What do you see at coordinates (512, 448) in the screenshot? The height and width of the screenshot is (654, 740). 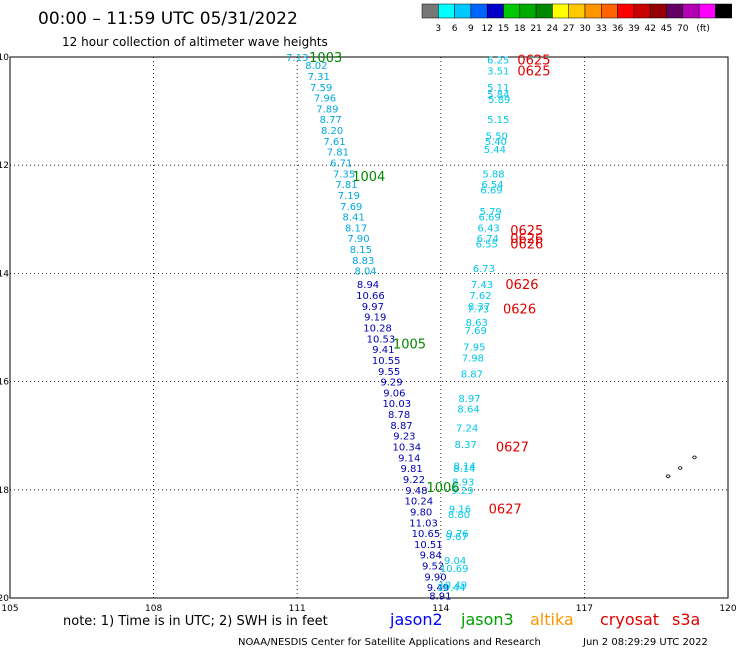 I see `pass-time-label: 0627` at bounding box center [512, 448].